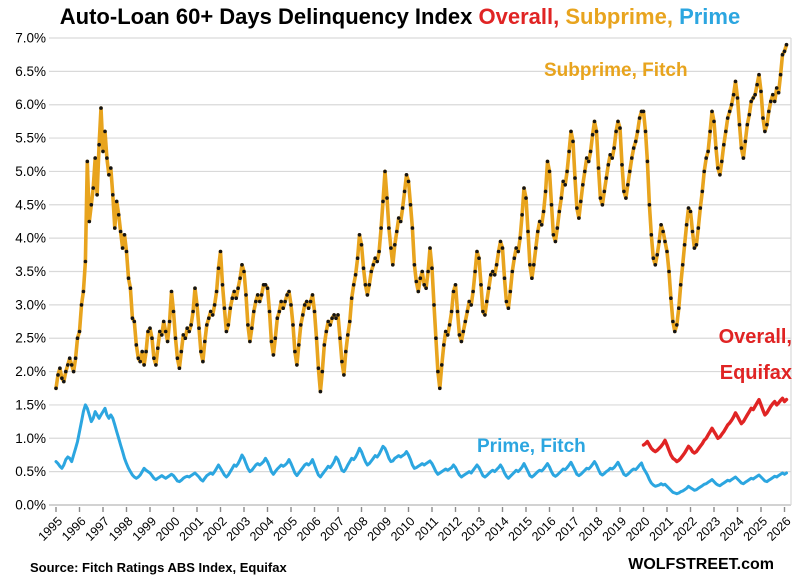 The width and height of the screenshot is (800, 586). I want to click on overall-series-label: Overall, Equifax, so click(755, 355).